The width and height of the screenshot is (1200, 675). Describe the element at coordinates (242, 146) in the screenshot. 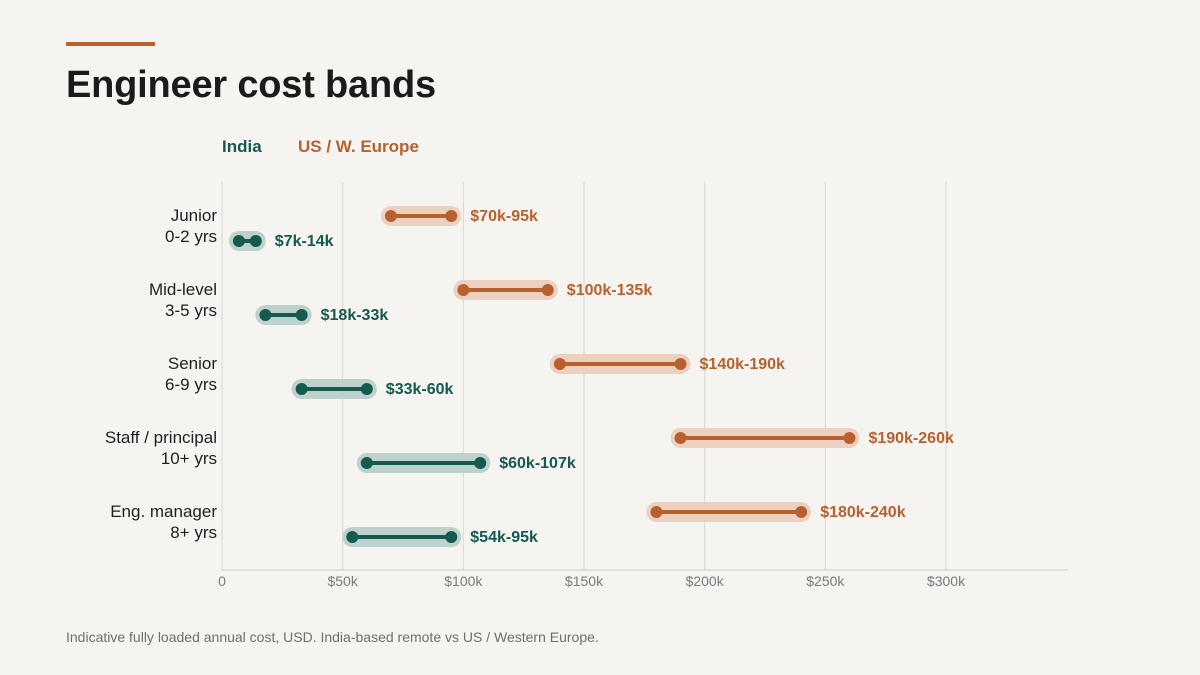

I see `legend-item-india: India` at that location.